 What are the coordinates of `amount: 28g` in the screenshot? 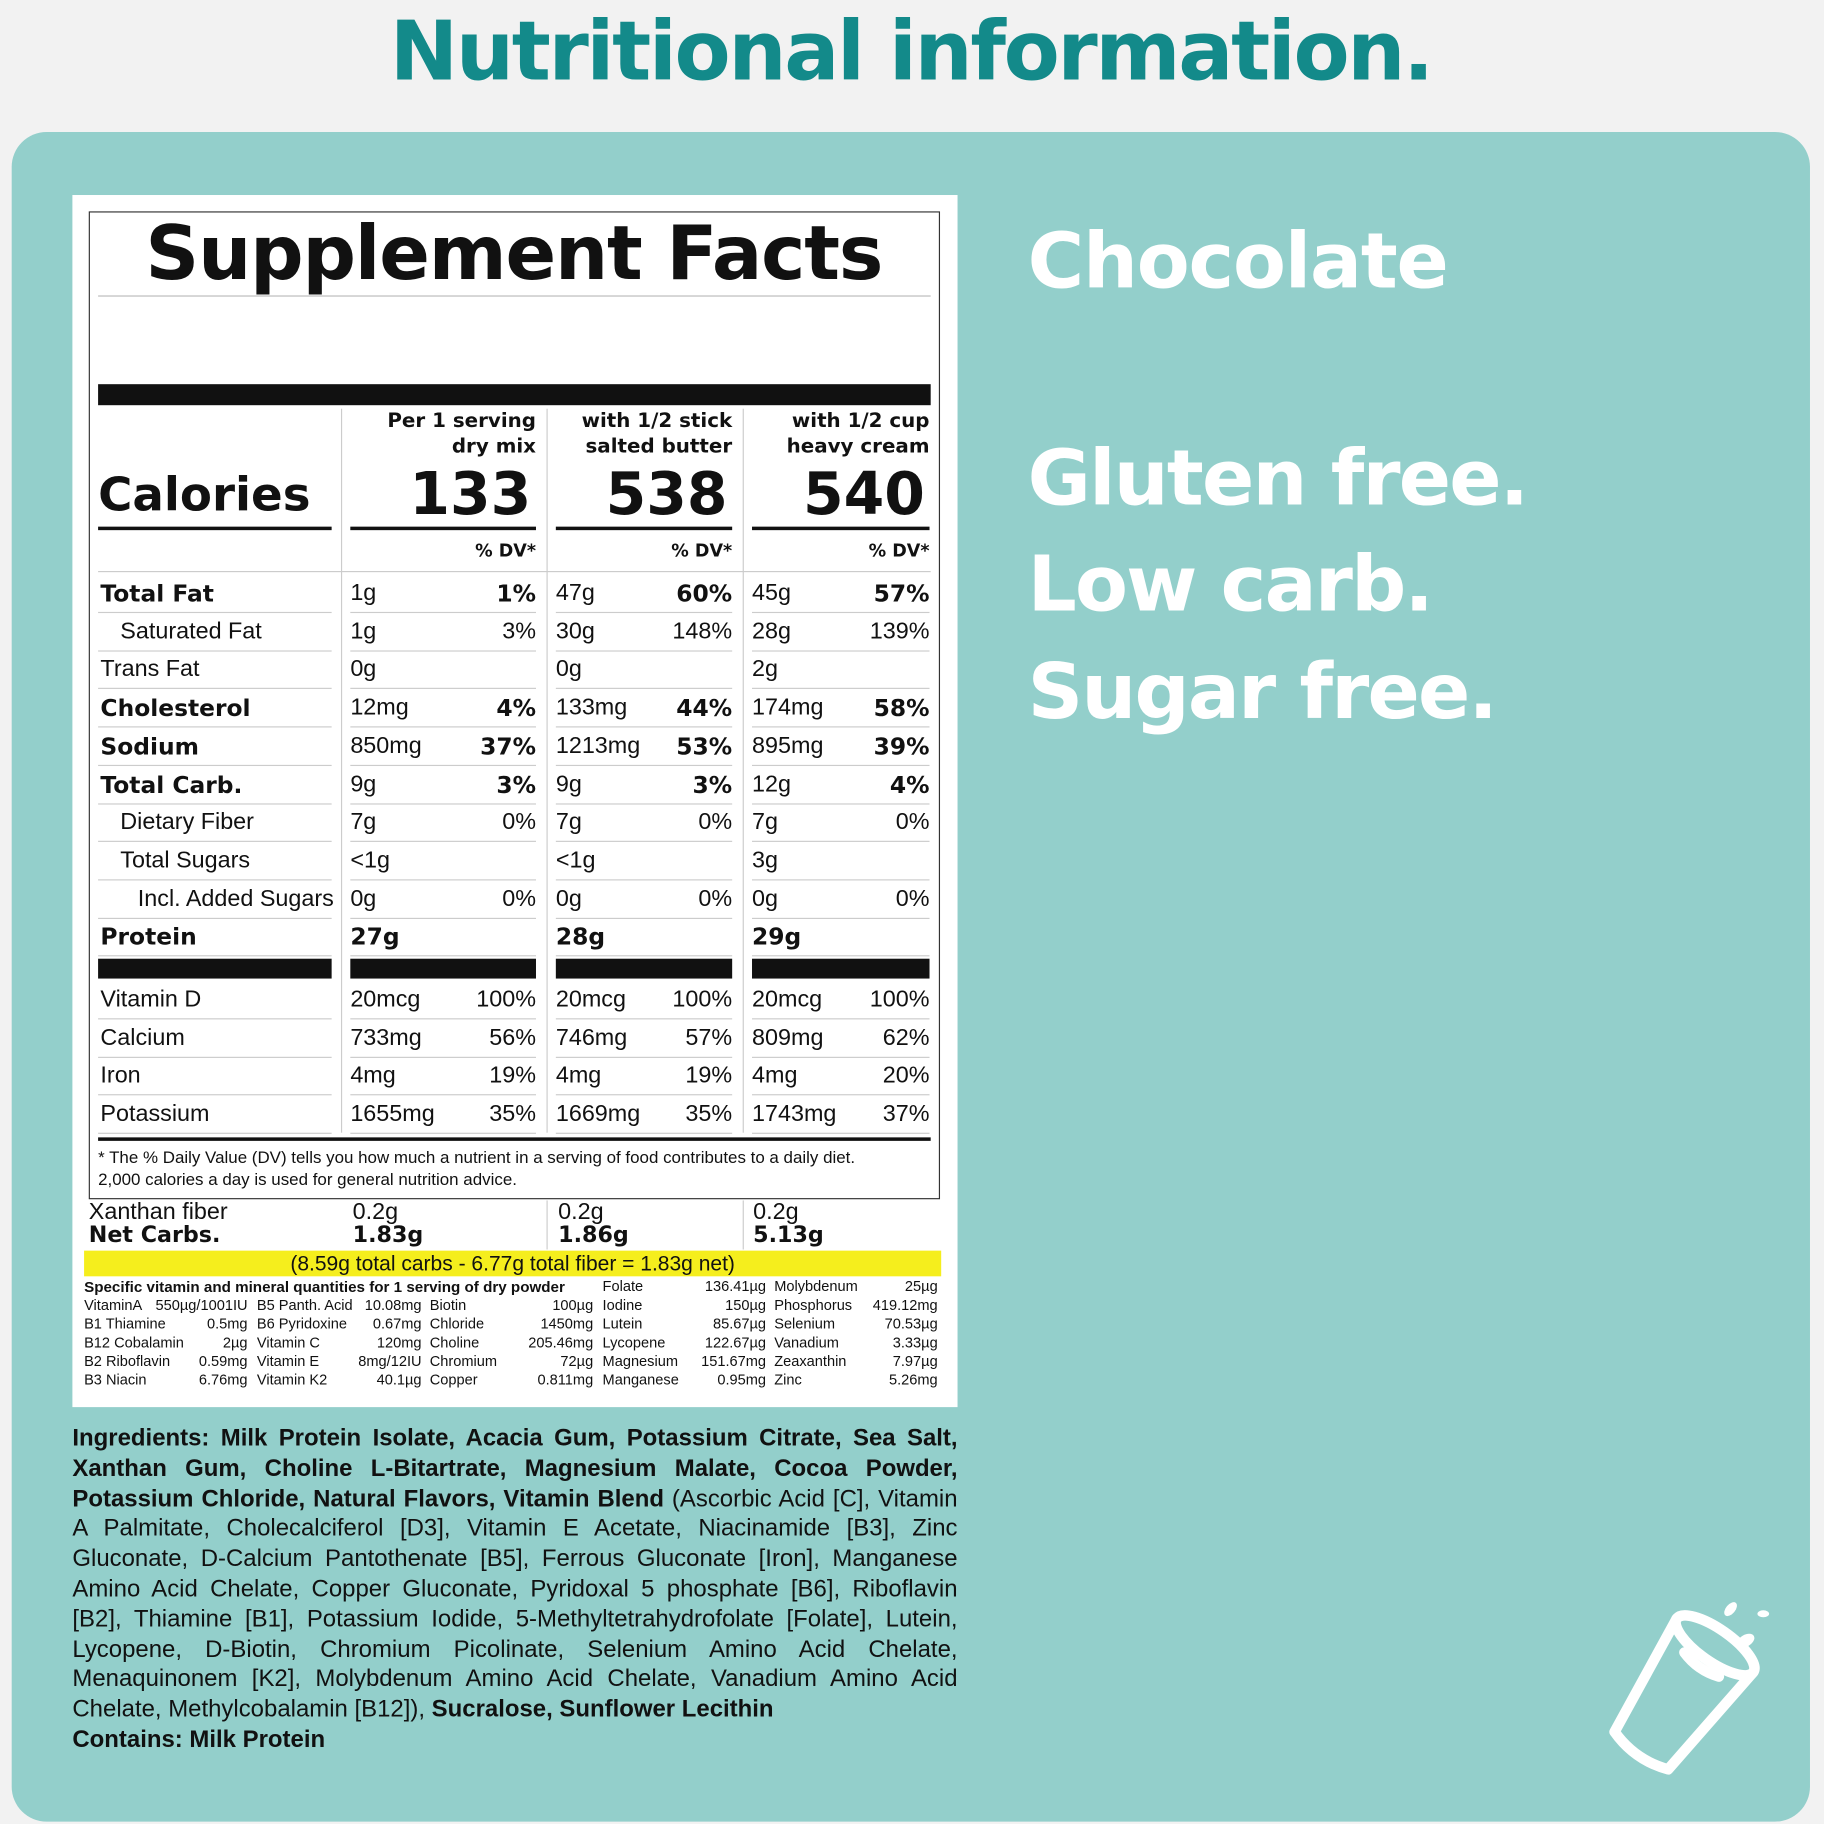 It's located at (580, 936).